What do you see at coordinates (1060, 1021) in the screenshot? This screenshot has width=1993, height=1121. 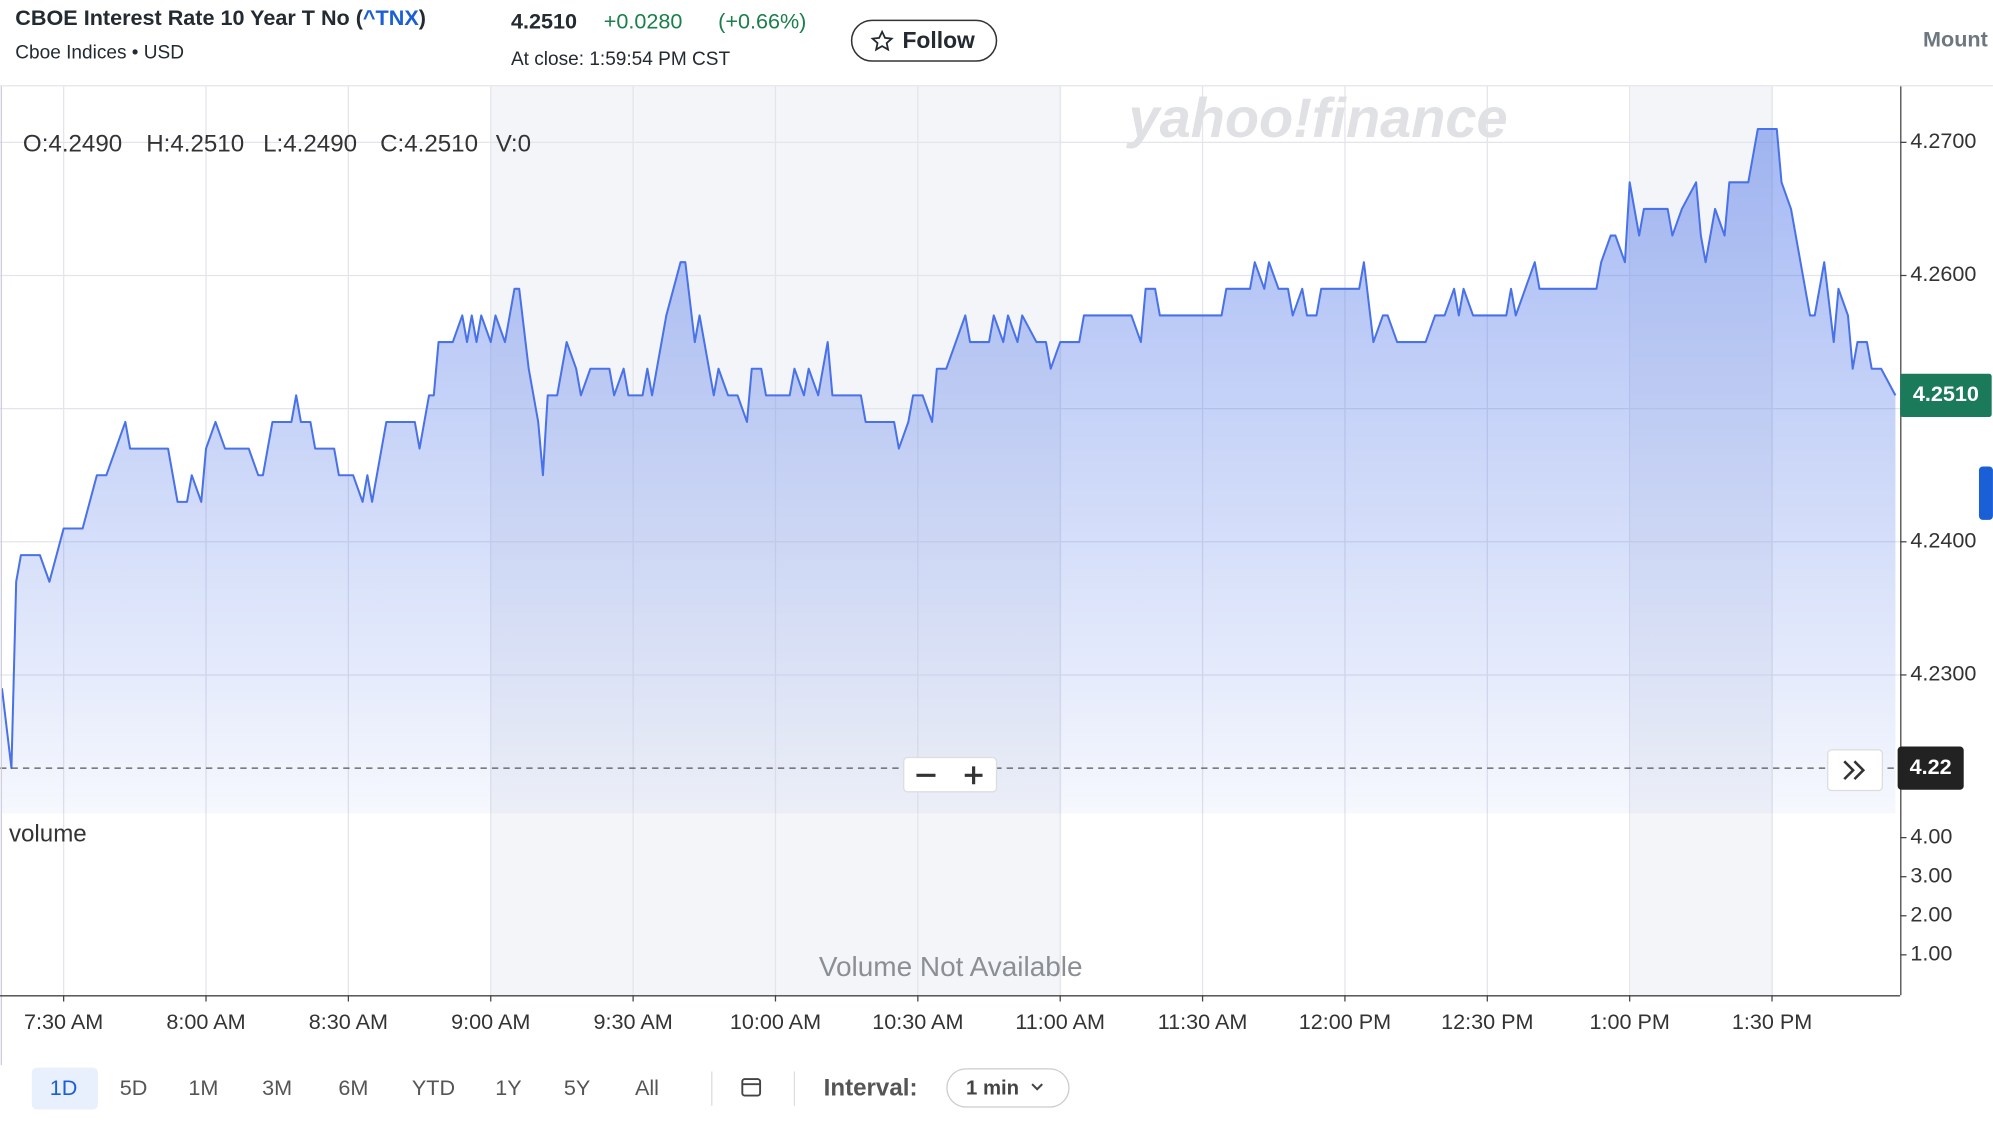 I see `x-tick-label: 11:00 AM` at bounding box center [1060, 1021].